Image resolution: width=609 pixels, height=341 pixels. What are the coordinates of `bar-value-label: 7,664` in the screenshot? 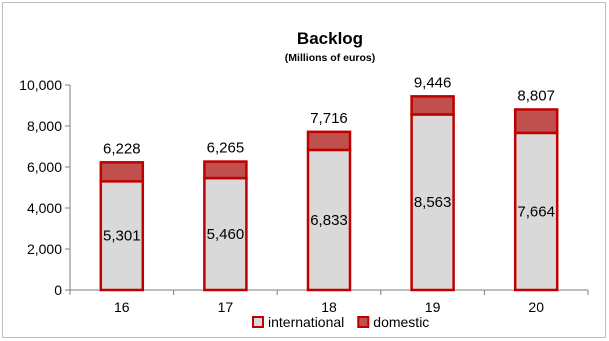 It's located at (536, 211).